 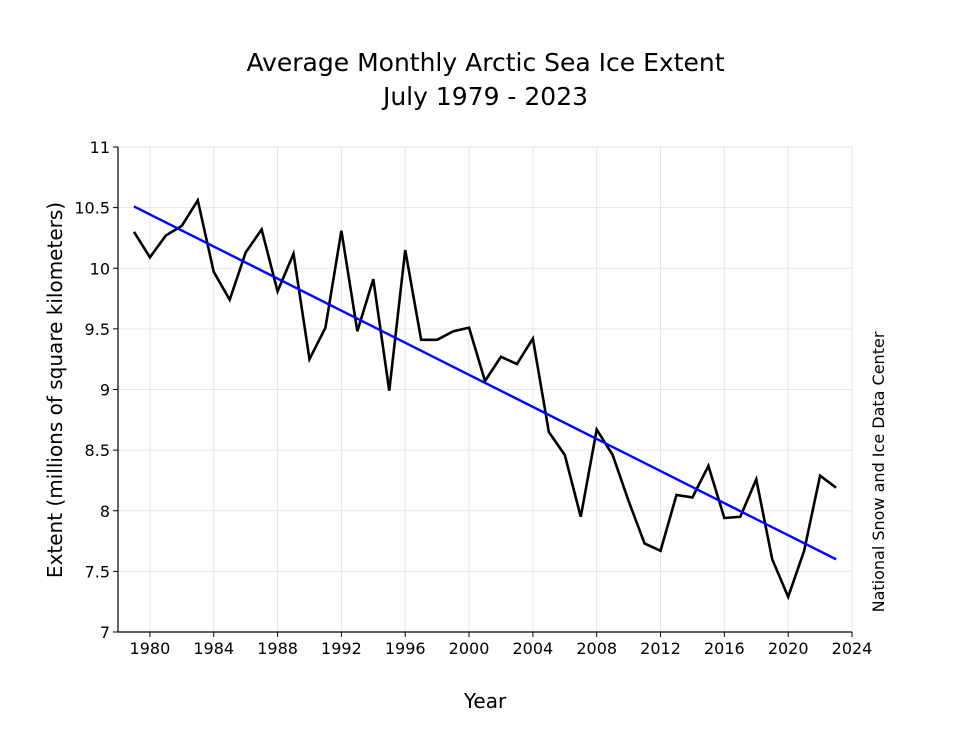 I want to click on x-tick-label: 2008, so click(x=596, y=648).